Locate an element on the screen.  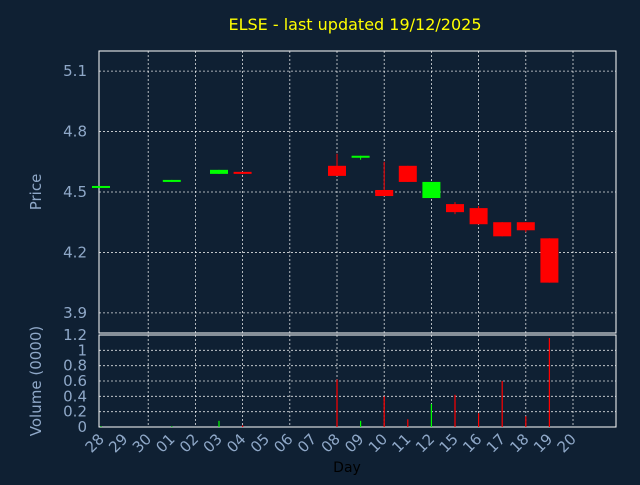
day-tick-label: 11 is located at coordinates (401, 443).